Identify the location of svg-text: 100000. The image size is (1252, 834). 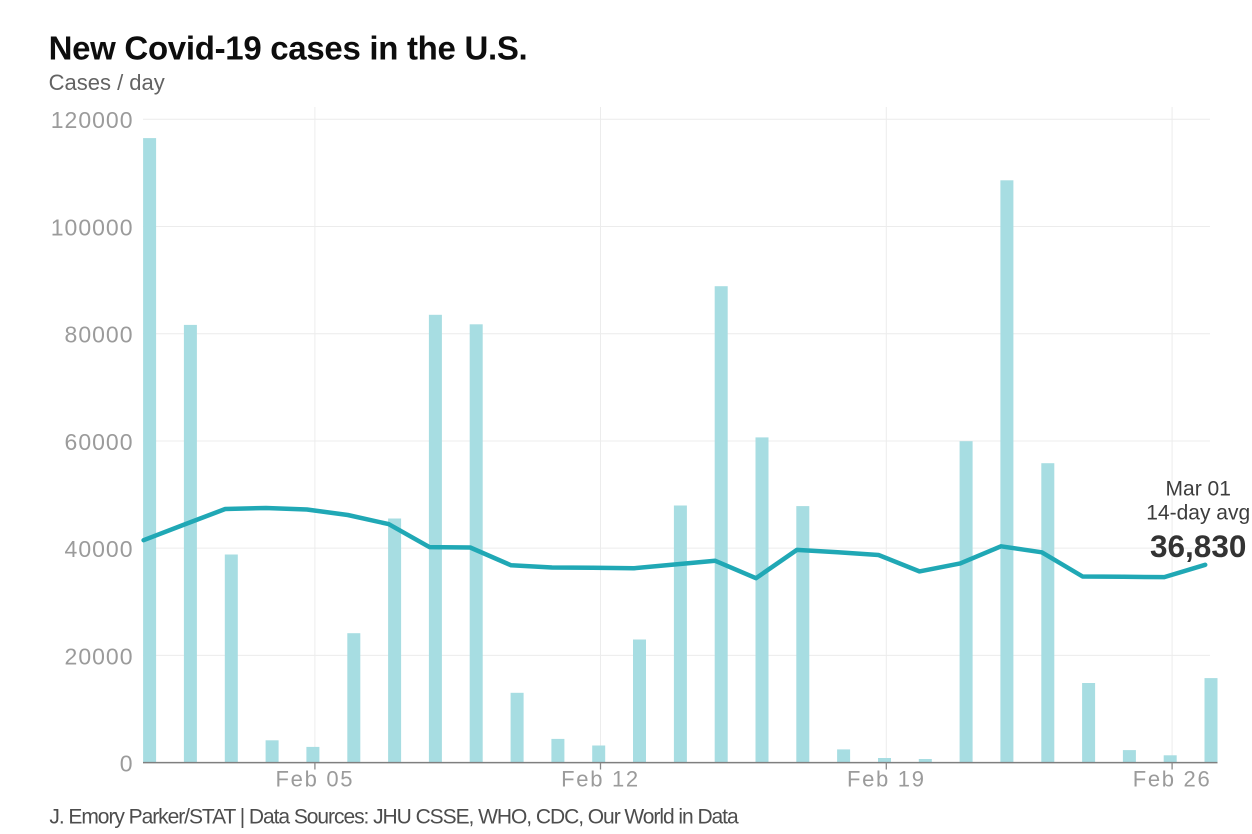
(92, 228).